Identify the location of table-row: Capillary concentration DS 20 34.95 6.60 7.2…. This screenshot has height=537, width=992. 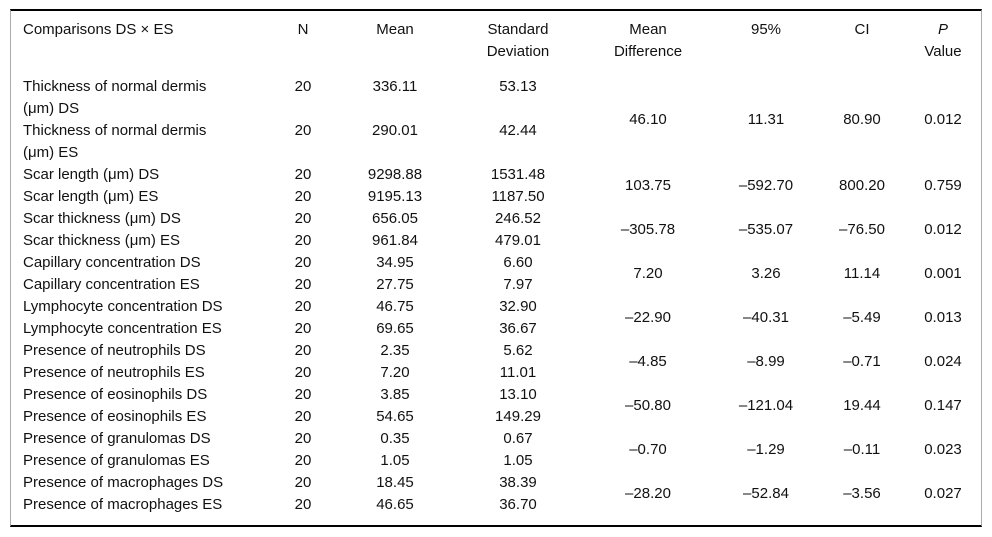
(496, 267).